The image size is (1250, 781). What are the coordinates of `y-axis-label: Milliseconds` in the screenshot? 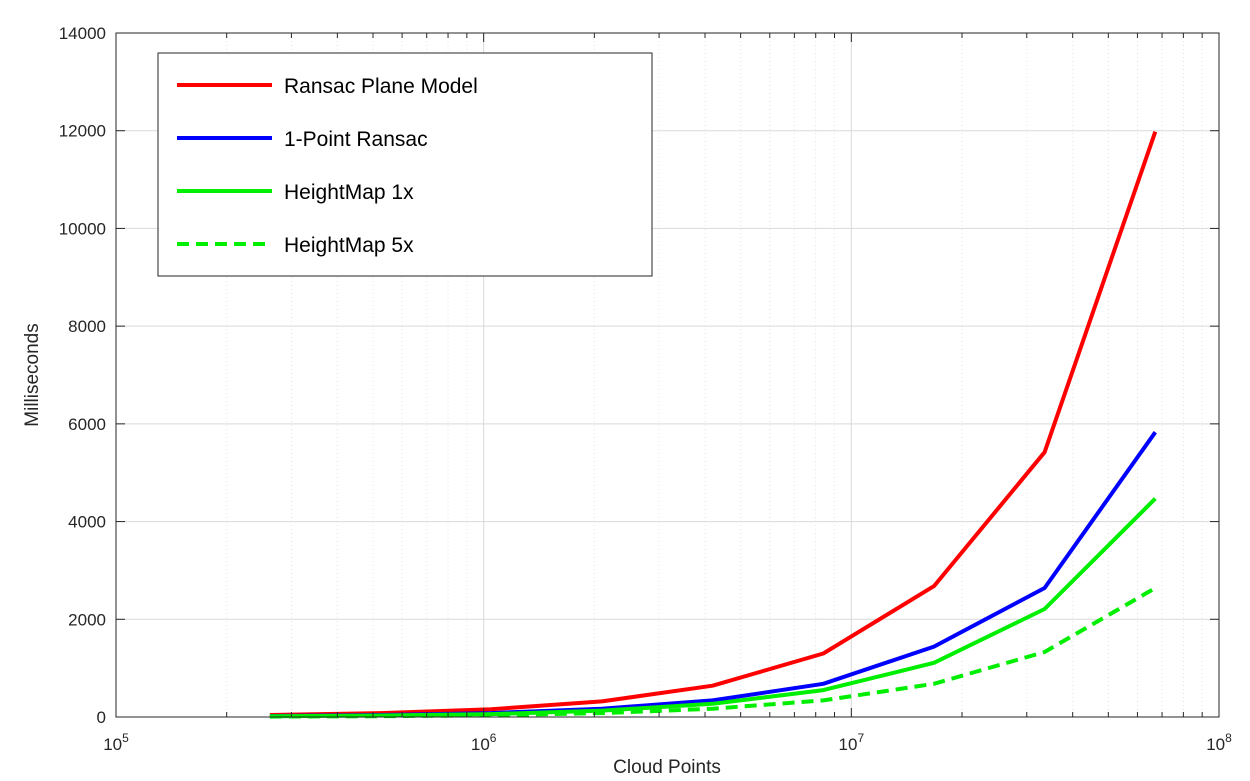 It's located at (32, 374).